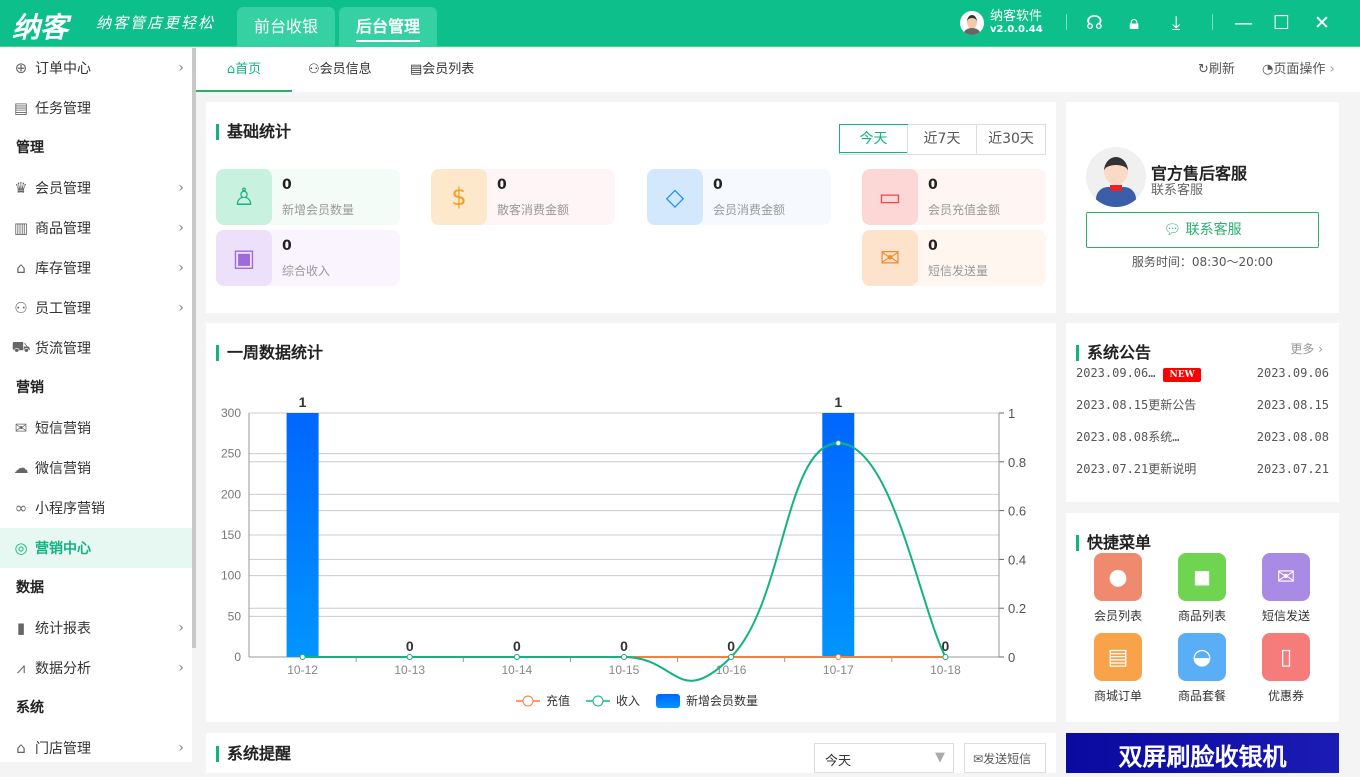 The height and width of the screenshot is (777, 1360). I want to click on sidebar-item: ⩘ 数据分析 ›, so click(96, 668).